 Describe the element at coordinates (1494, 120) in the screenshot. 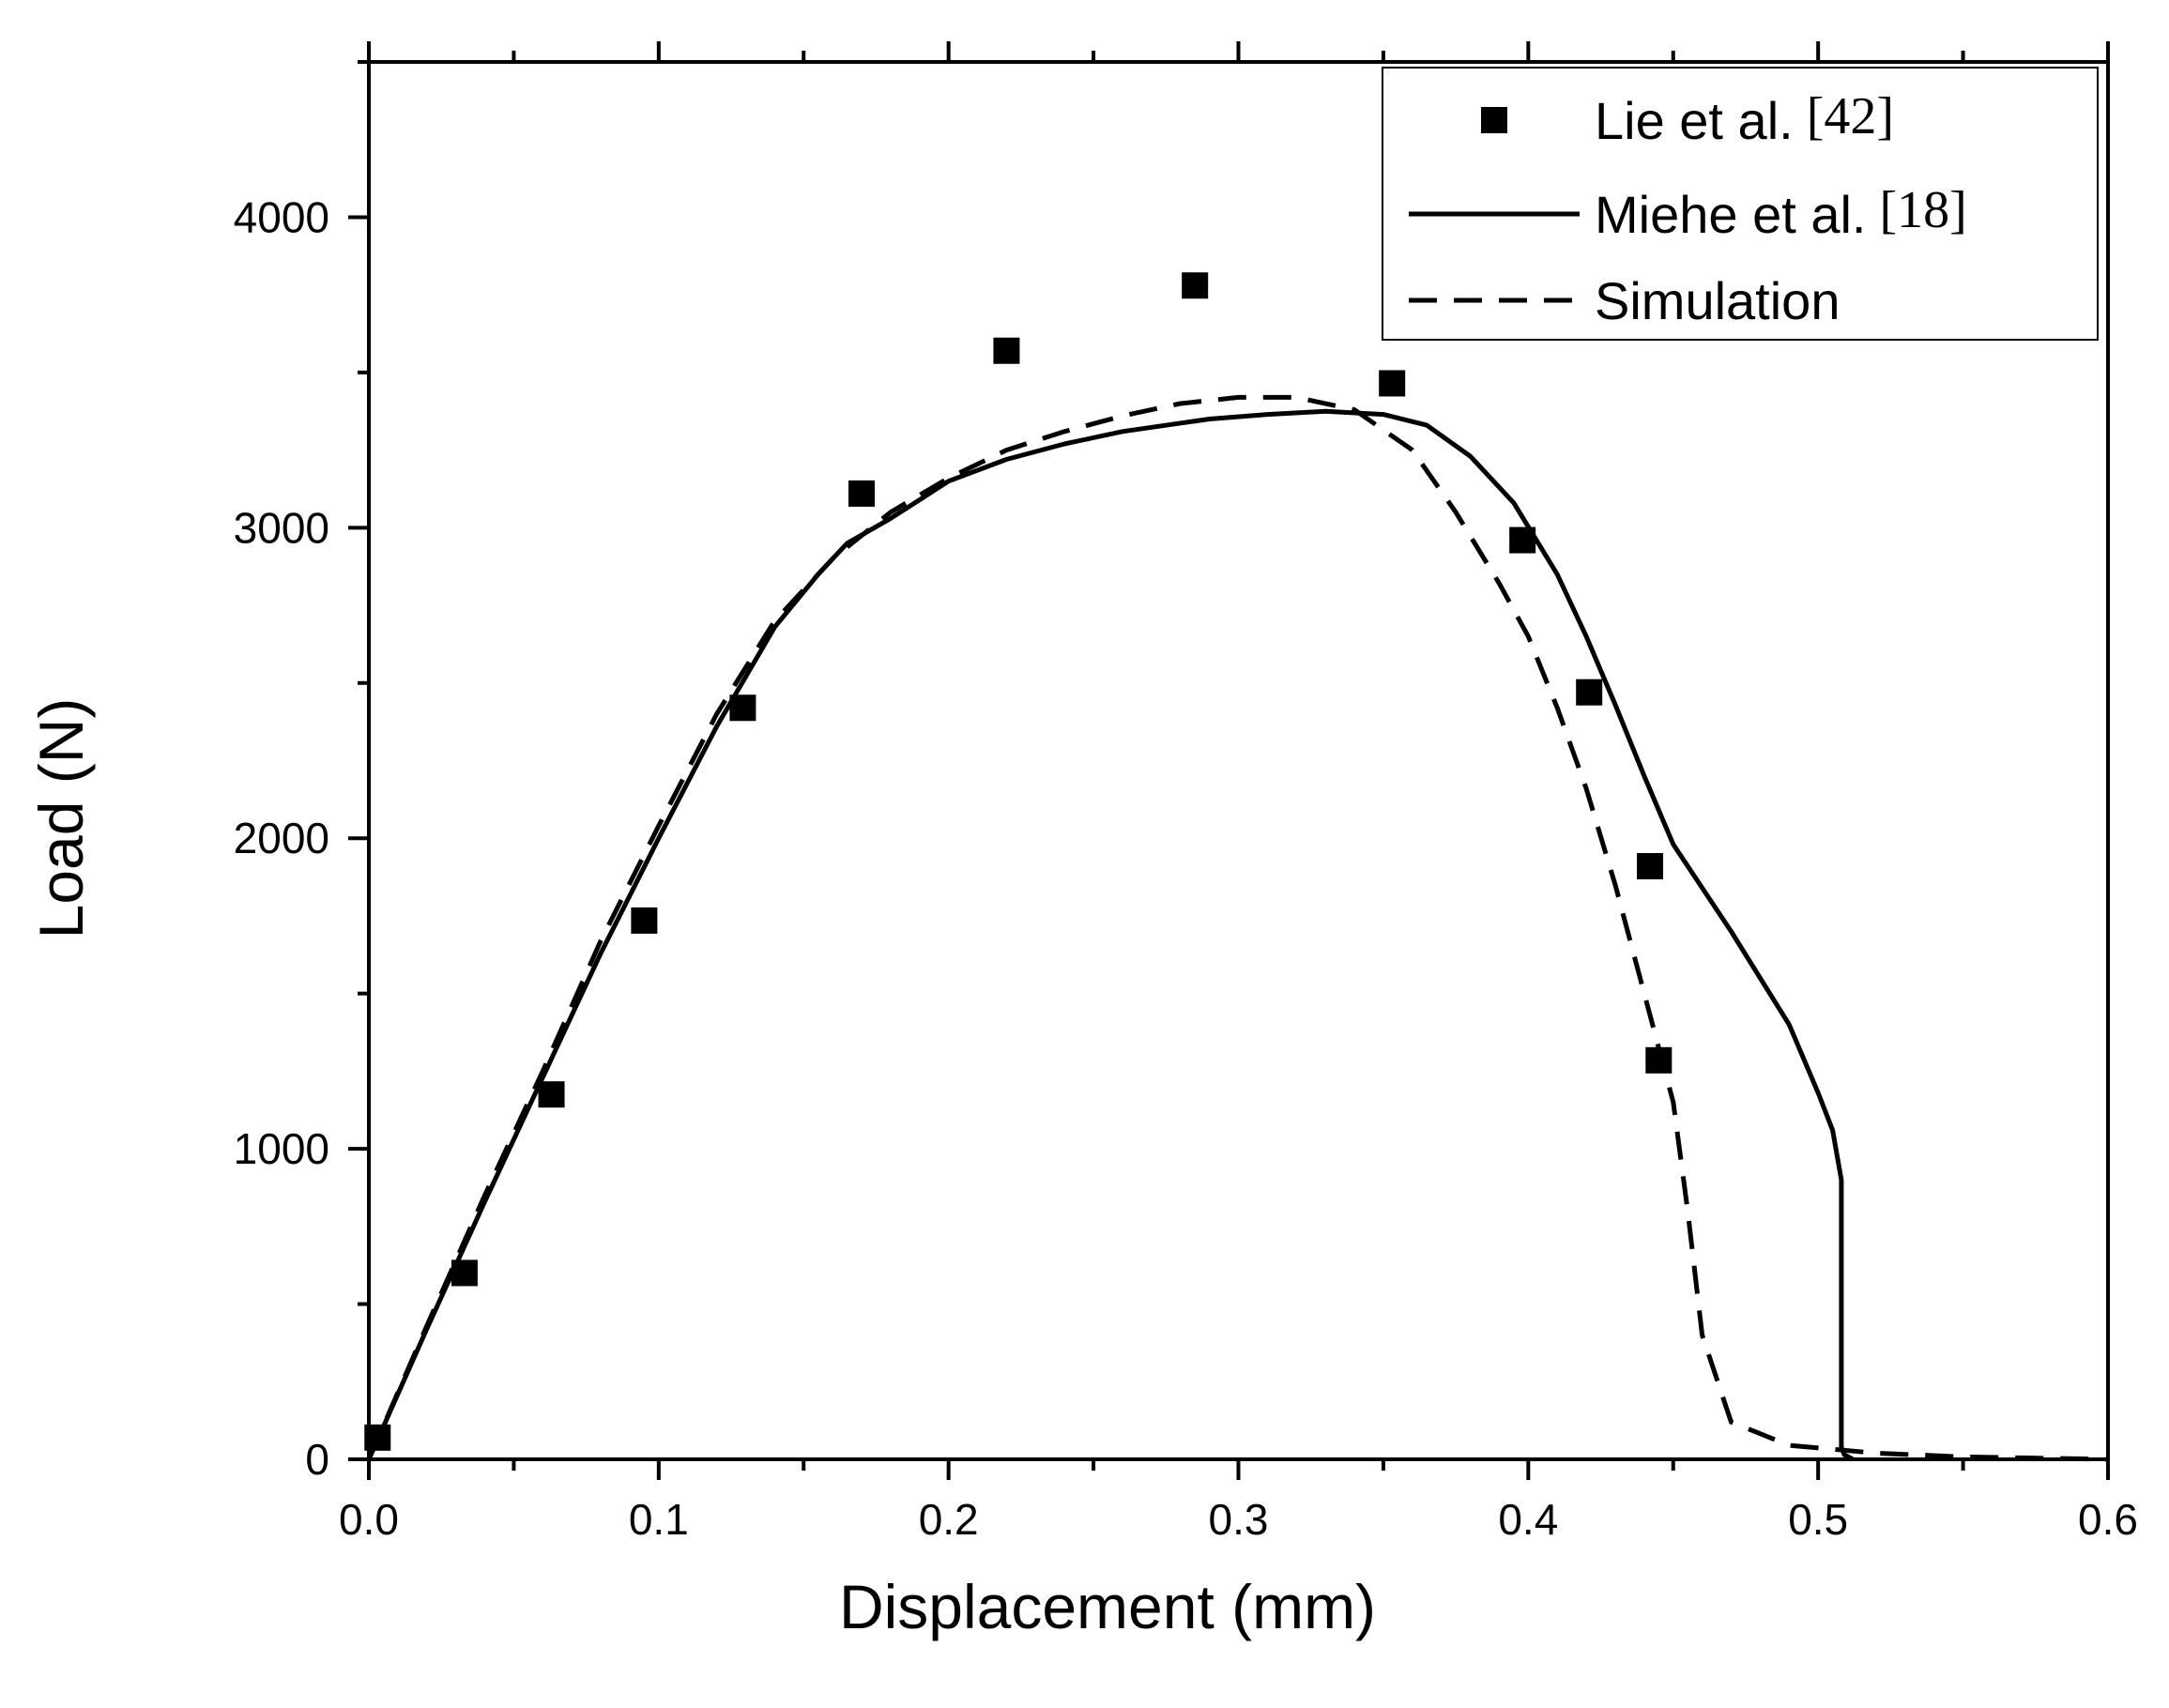

I see `legend-marker-lie` at that location.